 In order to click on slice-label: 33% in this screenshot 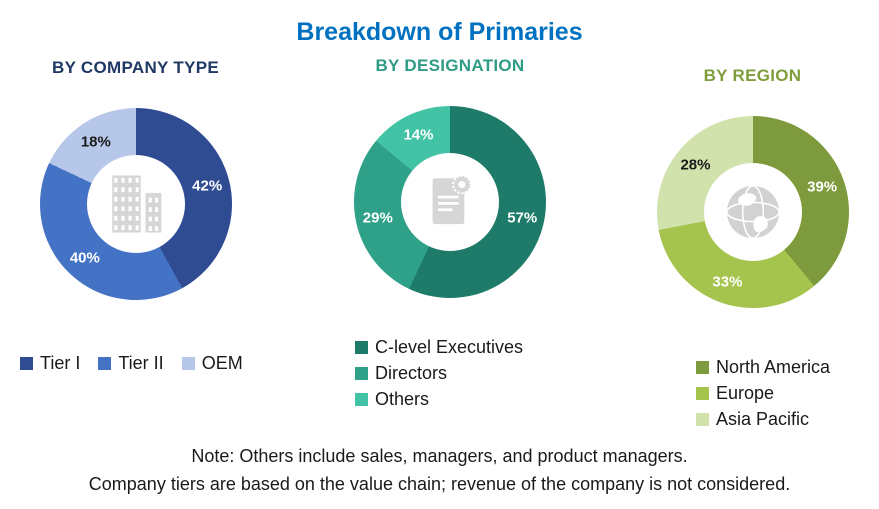, I will do `click(727, 282)`.